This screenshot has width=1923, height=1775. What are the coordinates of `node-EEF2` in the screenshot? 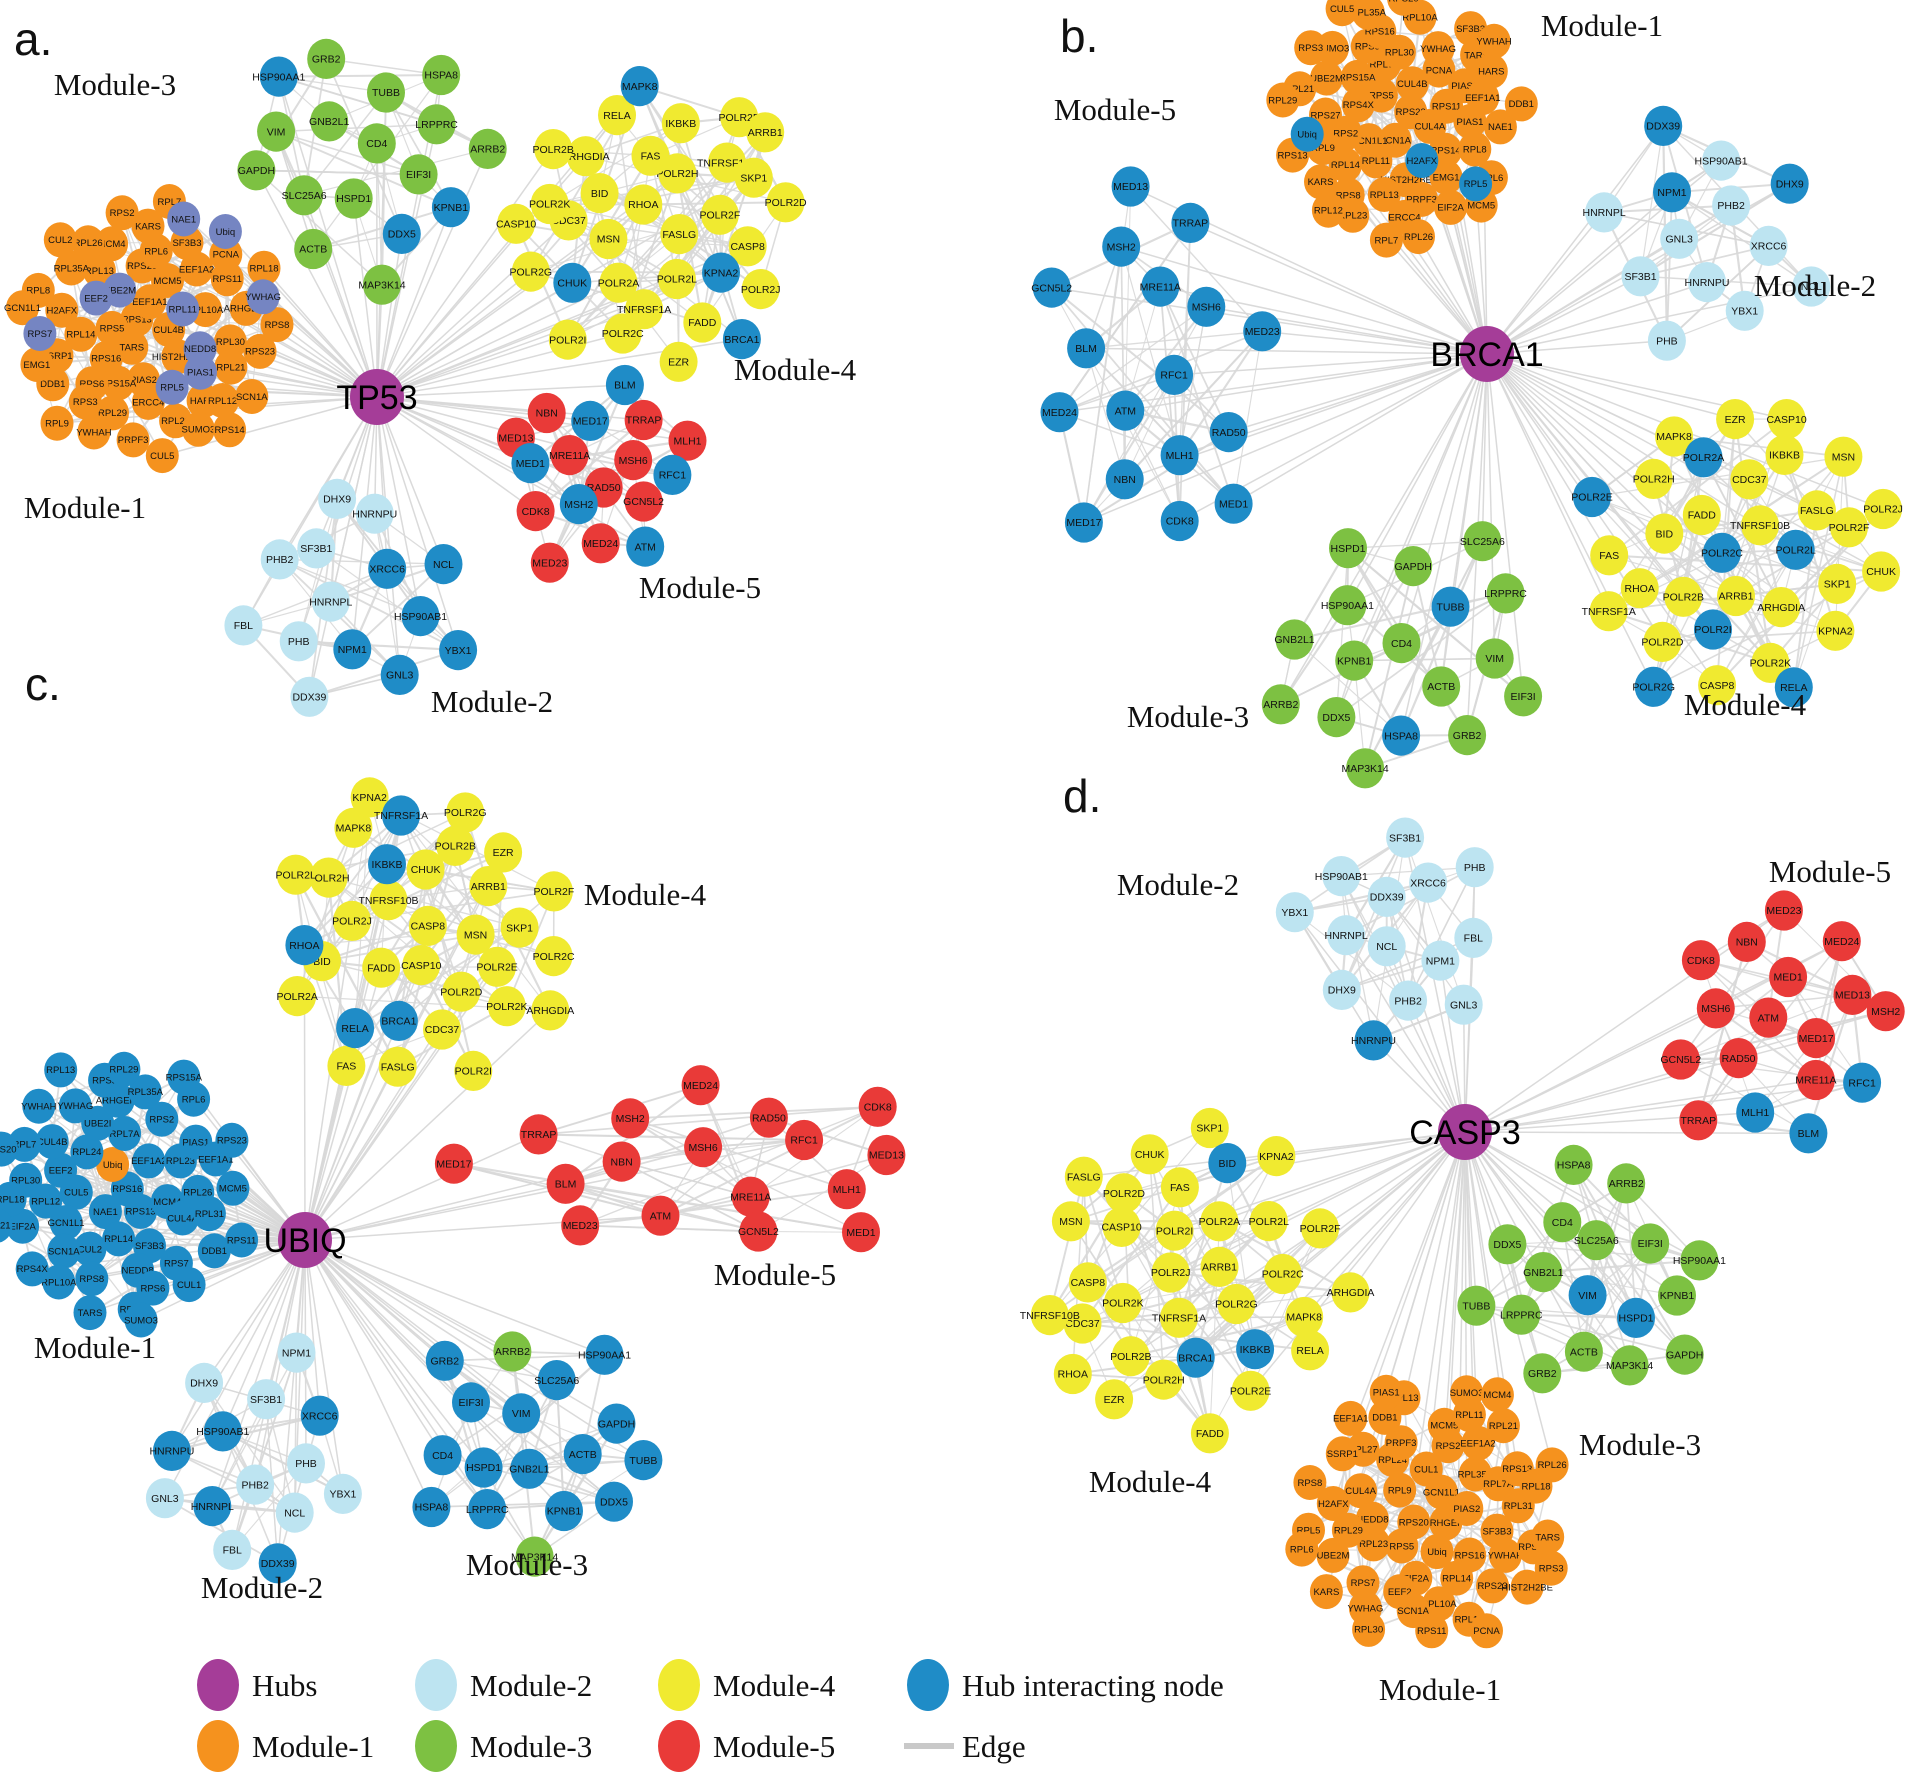 It's located at (96, 298).